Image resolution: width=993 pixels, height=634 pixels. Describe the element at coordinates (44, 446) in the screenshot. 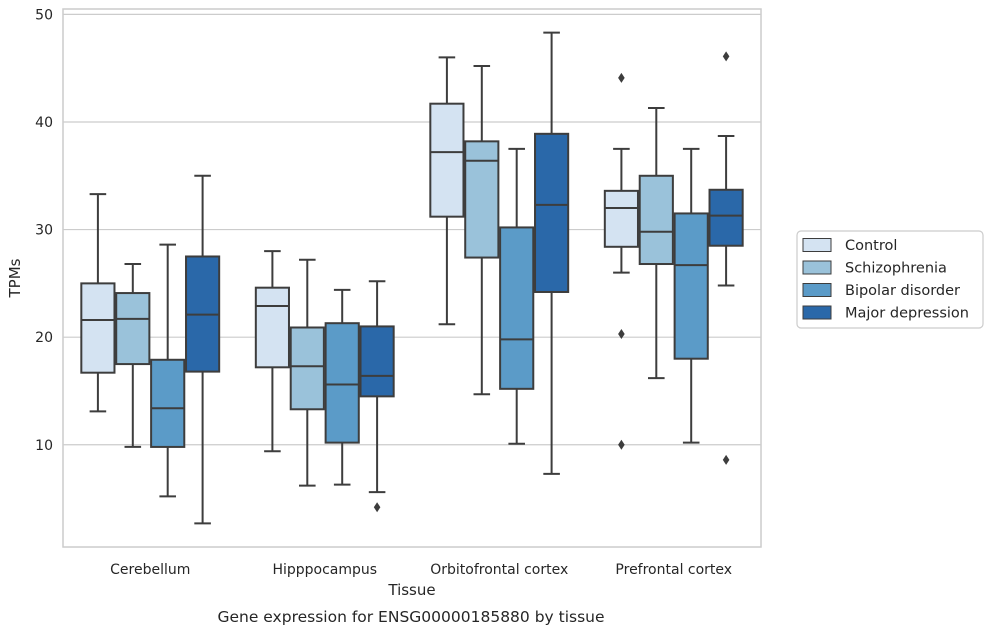

I see `y-tick-label: 10` at that location.